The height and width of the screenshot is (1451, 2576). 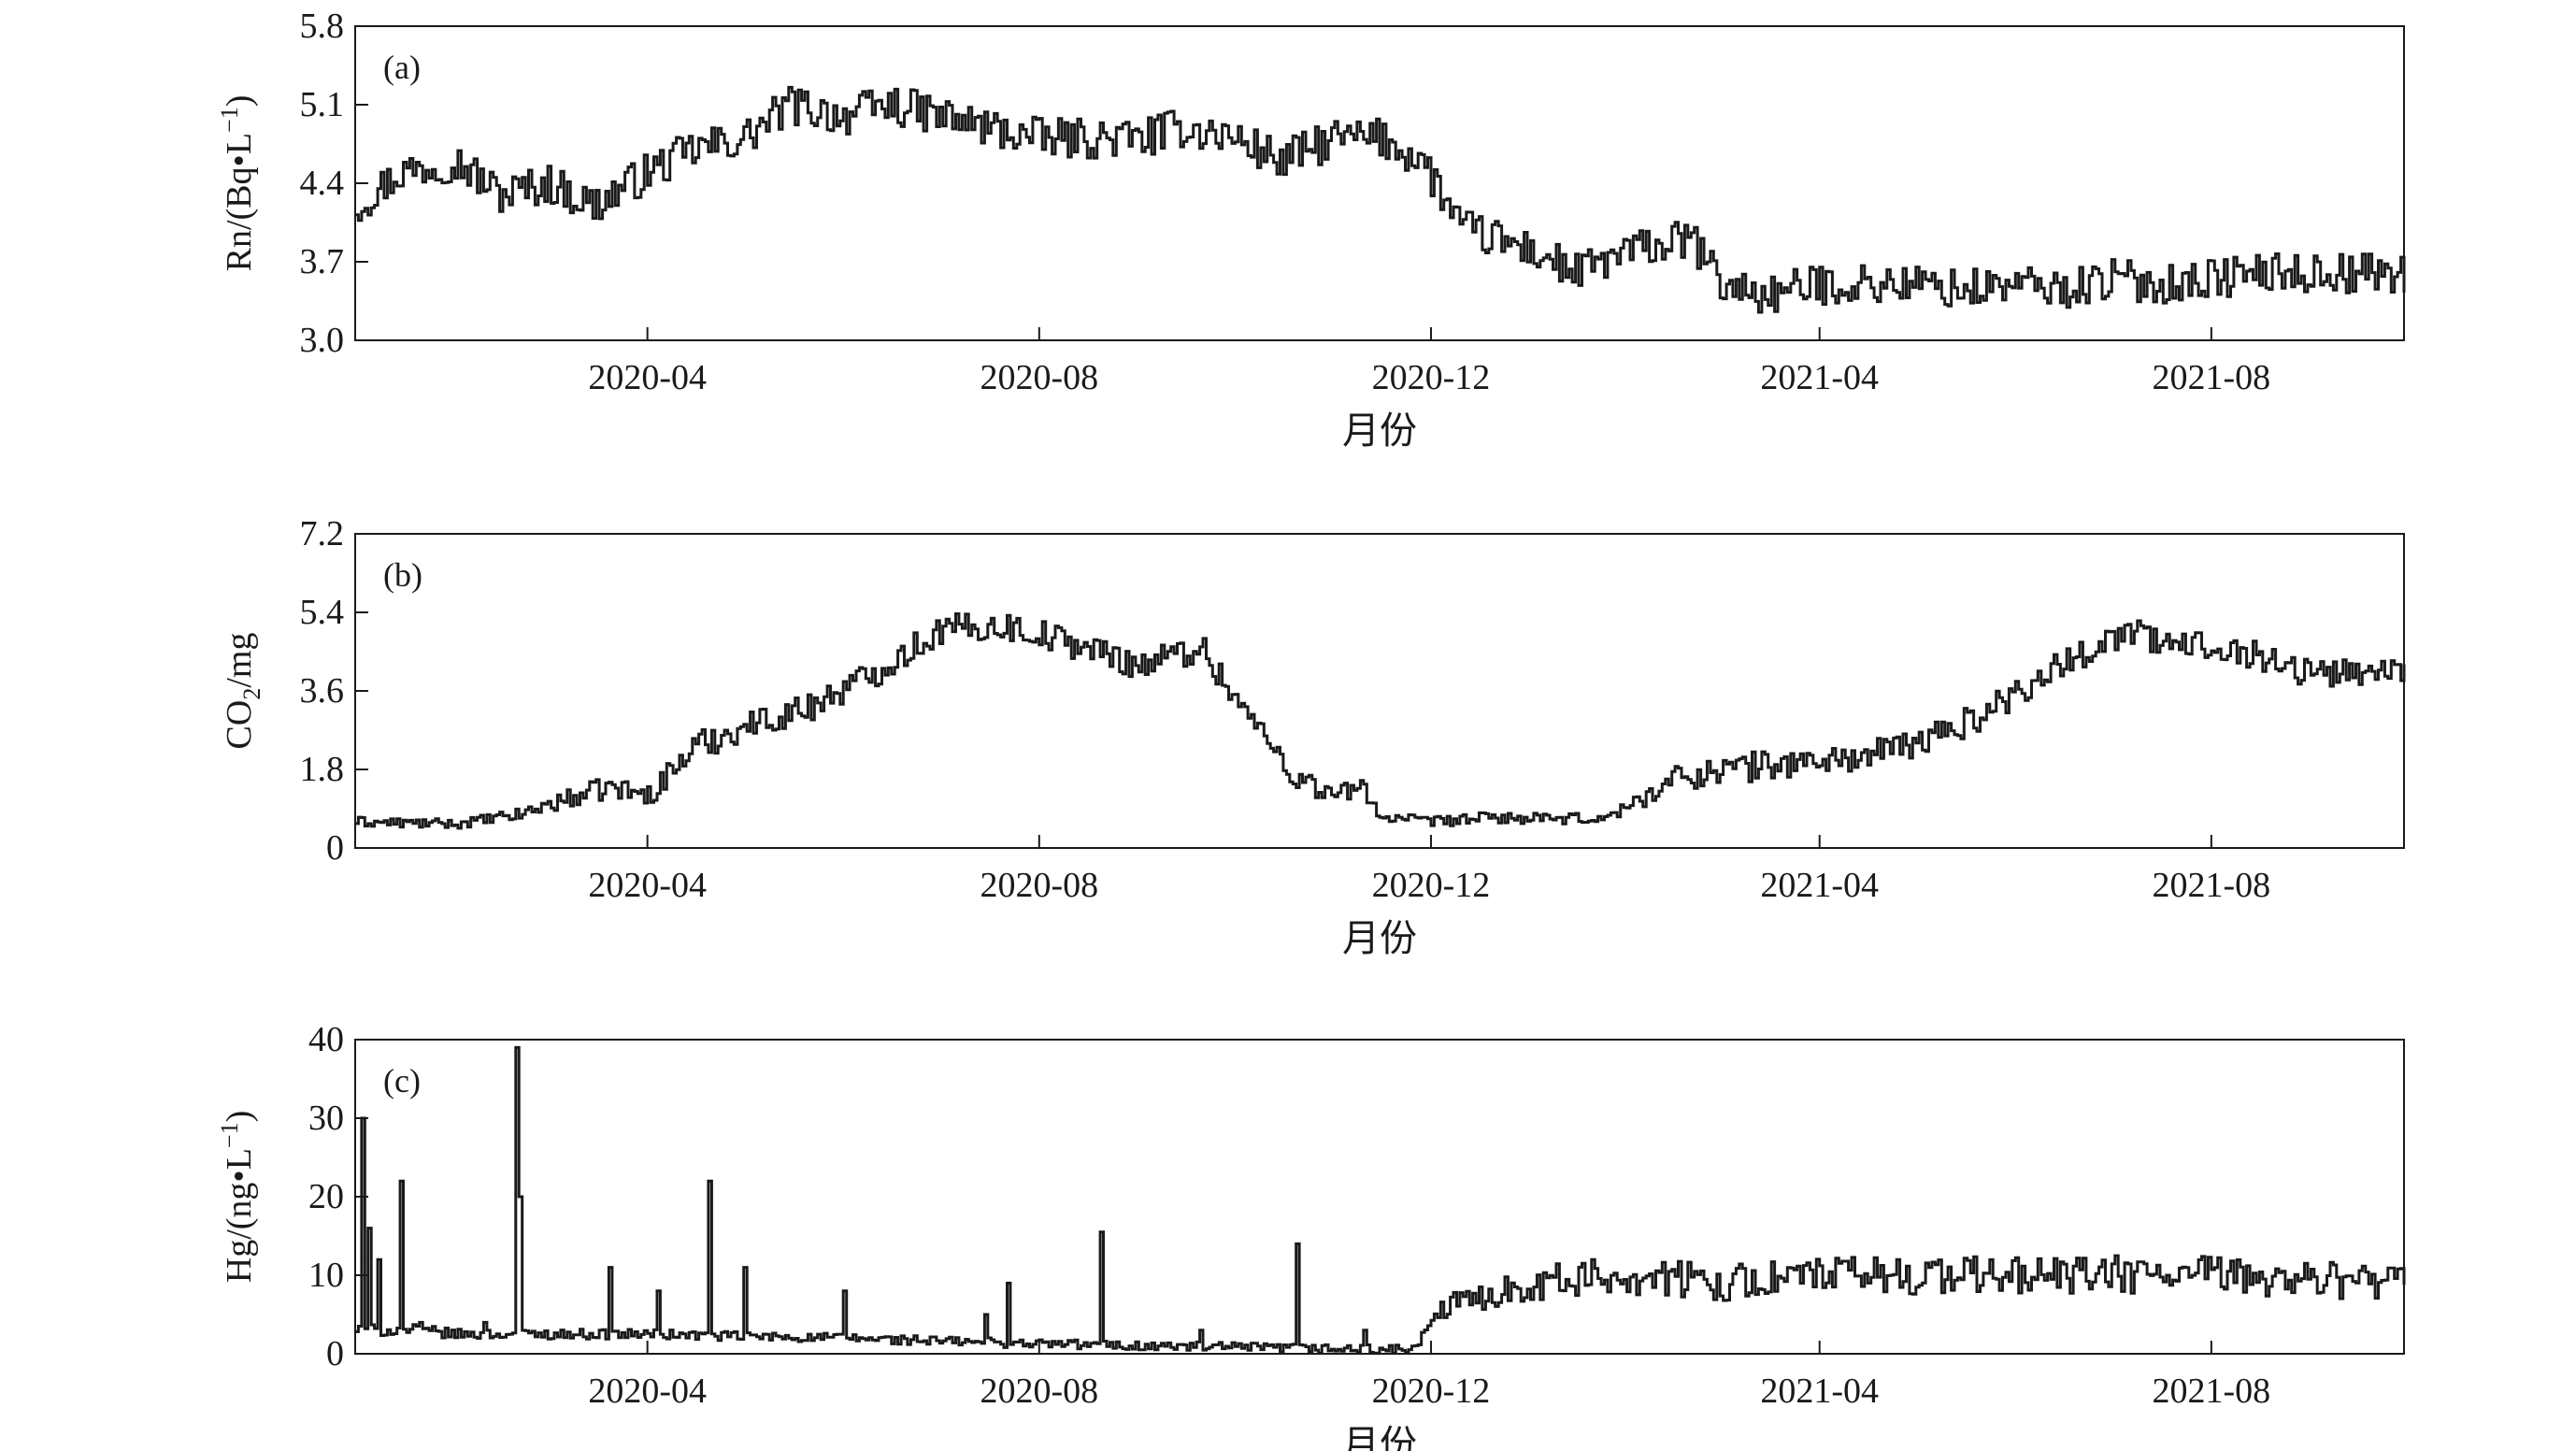 I want to click on y-axis-label: Hg/(ng•L−1), so click(x=237, y=1197).